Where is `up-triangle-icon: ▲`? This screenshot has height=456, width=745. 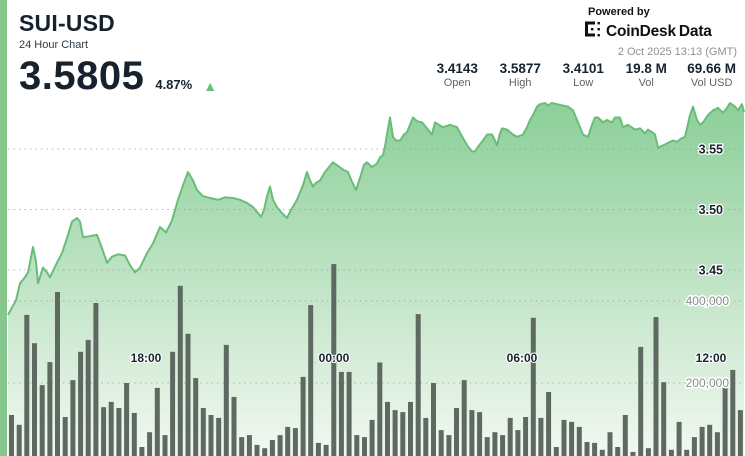 up-triangle-icon: ▲ is located at coordinates (210, 85).